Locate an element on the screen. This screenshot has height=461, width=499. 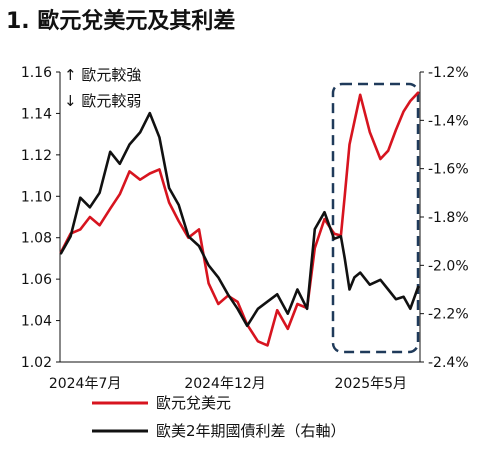
annotation-weaker: ↓ 歐元較弱 is located at coordinates (102, 101).